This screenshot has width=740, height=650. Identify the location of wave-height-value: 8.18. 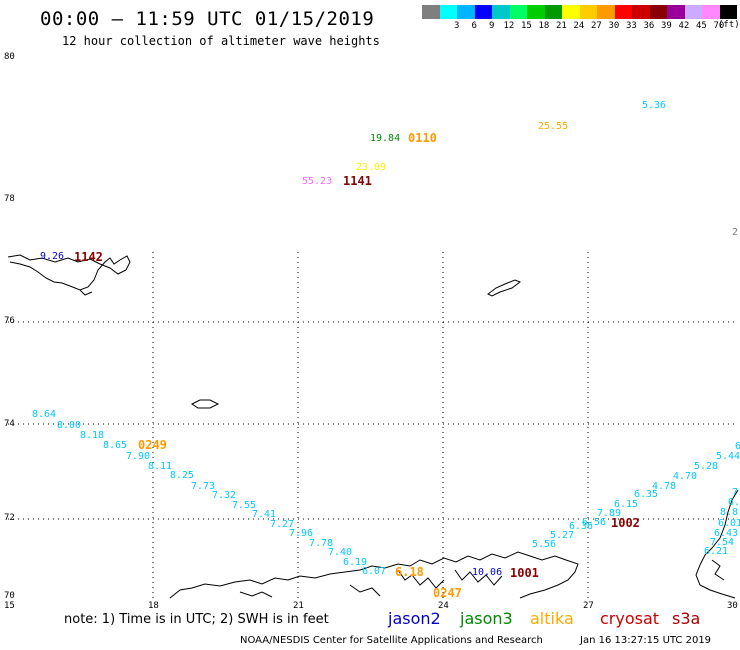
(92, 435).